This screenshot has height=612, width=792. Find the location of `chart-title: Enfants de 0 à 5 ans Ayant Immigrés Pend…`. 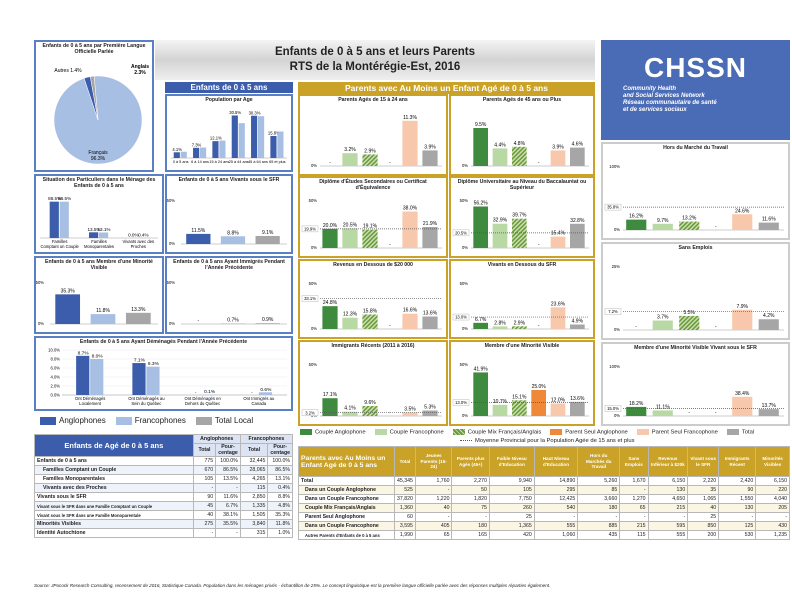

chart-title: Enfants de 0 à 5 ans Ayant Immigrés Pend… is located at coordinates (229, 265).